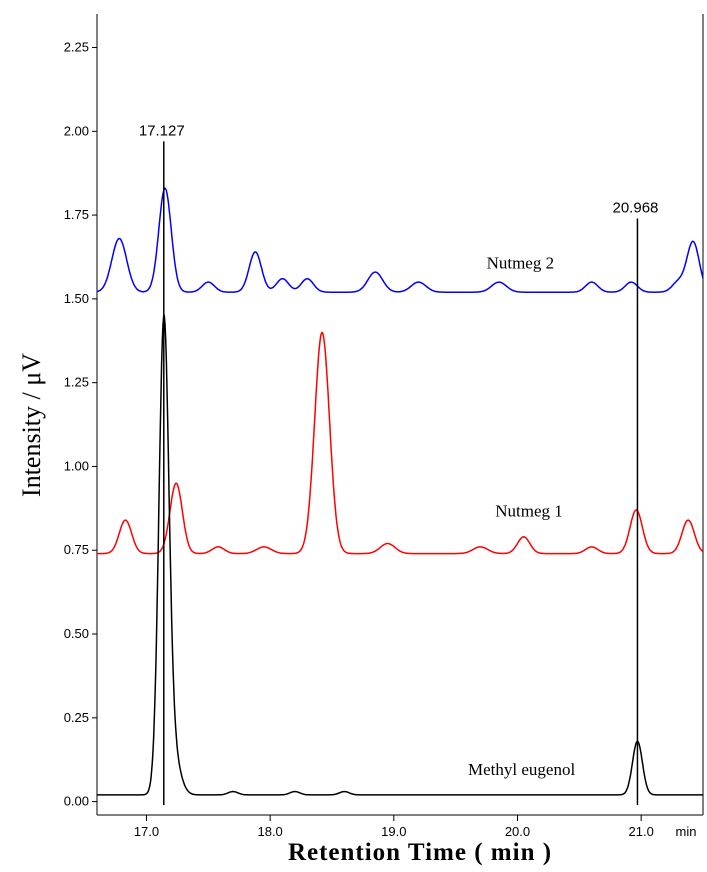 This screenshot has height=872, width=707. What do you see at coordinates (76, 298) in the screenshot?
I see `y-tick-label: 1.50` at bounding box center [76, 298].